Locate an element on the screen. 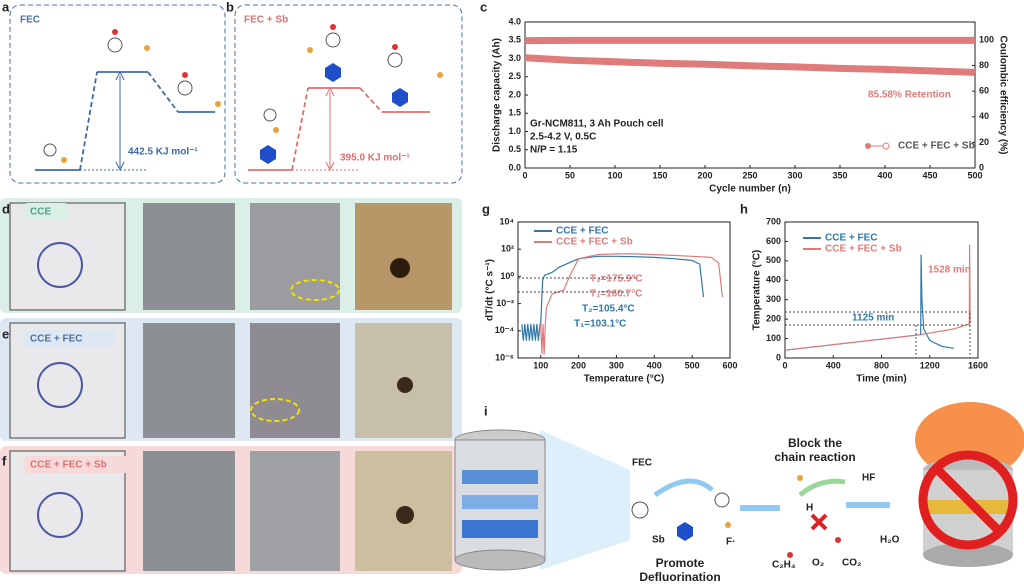 The height and width of the screenshot is (586, 1024). y-tick-label: 10⁻⁶ is located at coordinates (504, 357).